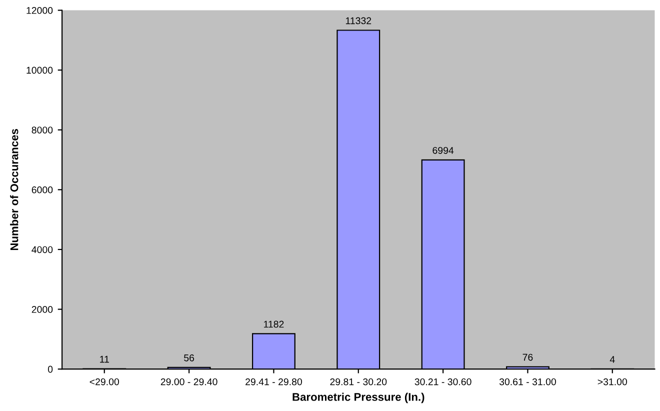 The image size is (660, 411). What do you see at coordinates (50, 369) in the screenshot?
I see `y-tick-label: 0` at bounding box center [50, 369].